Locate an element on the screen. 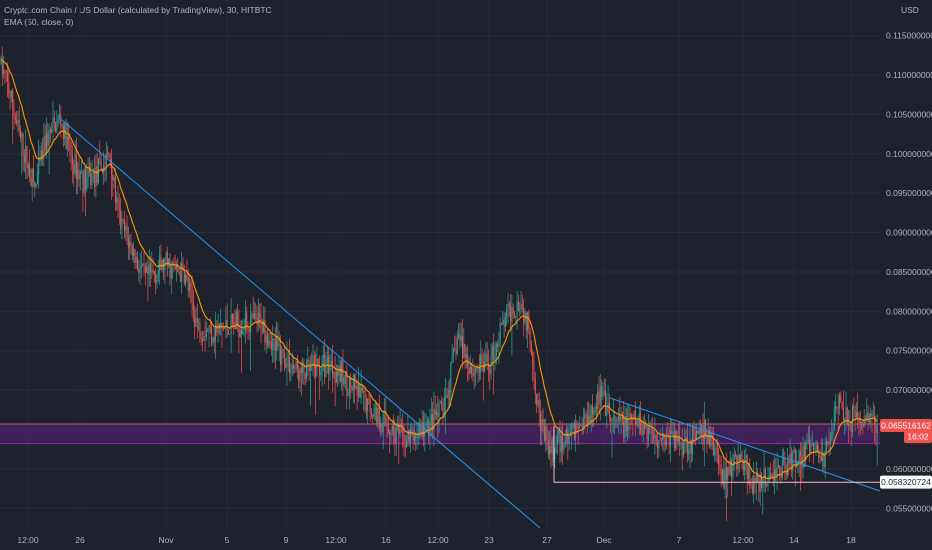 The image size is (932, 550). trendline is located at coordinates (745, 444).